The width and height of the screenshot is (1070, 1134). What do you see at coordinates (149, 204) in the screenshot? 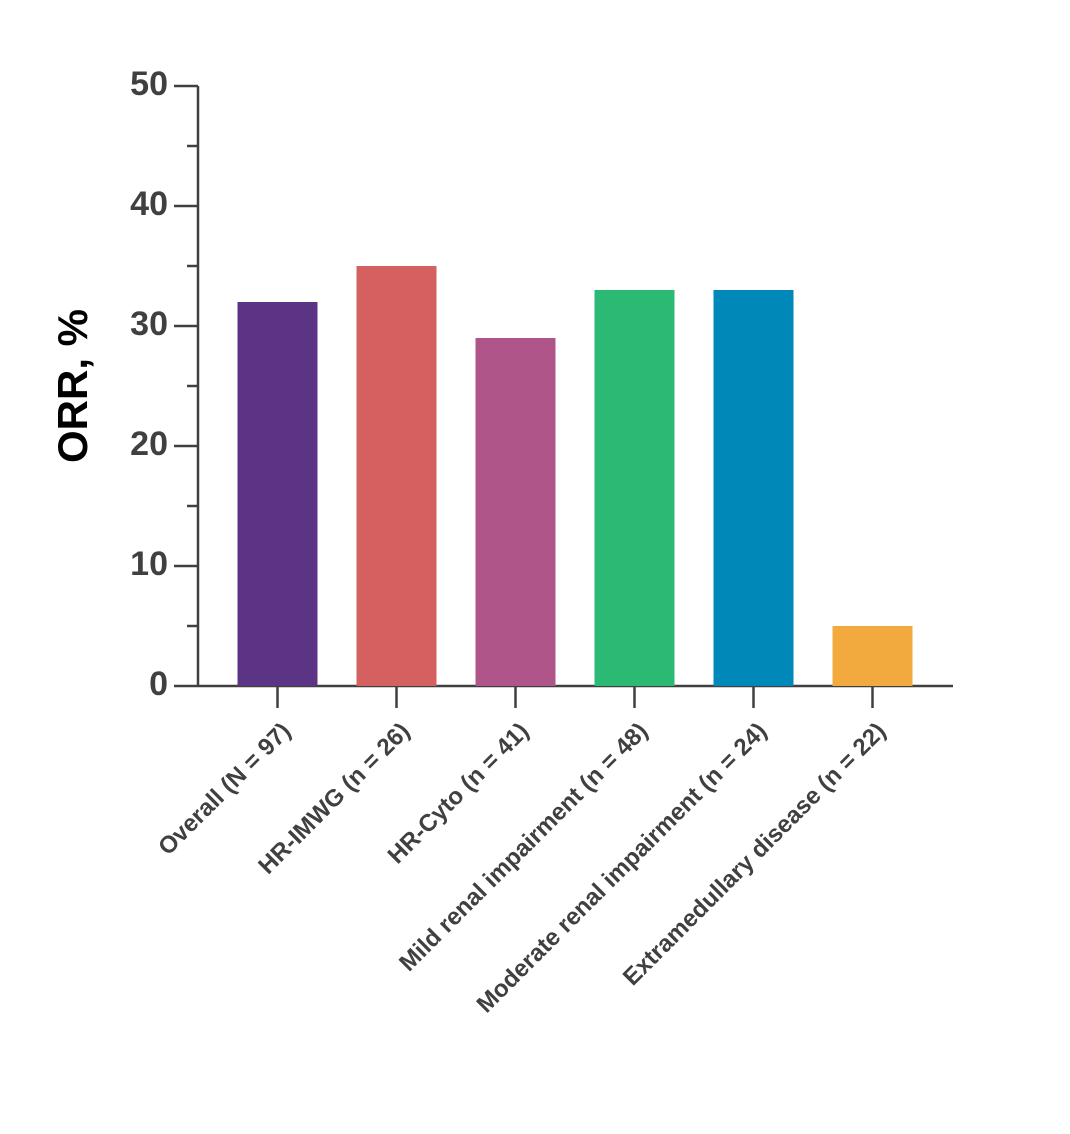
I see `y-tick-label: 40` at bounding box center [149, 204].